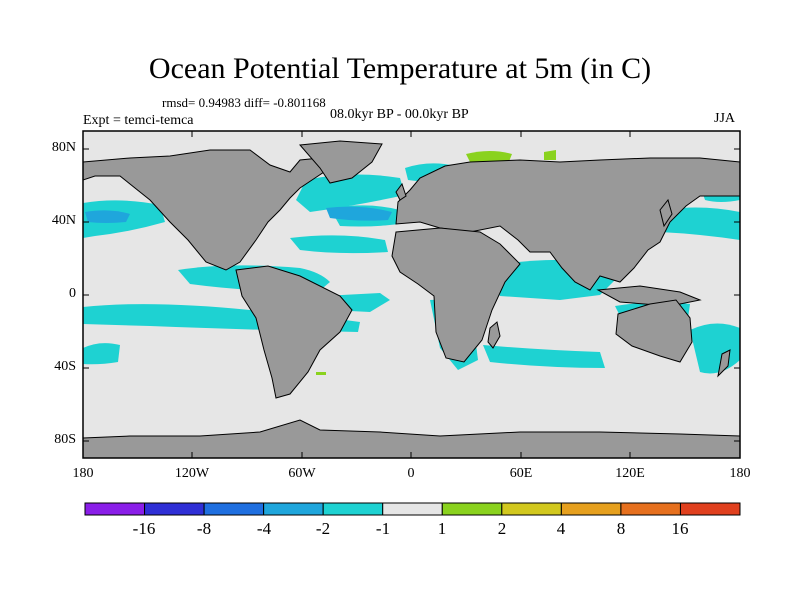 This screenshot has width=800, height=600. I want to click on period-label: 08.0kyr BP - 00.0kyr BP, so click(399, 114).